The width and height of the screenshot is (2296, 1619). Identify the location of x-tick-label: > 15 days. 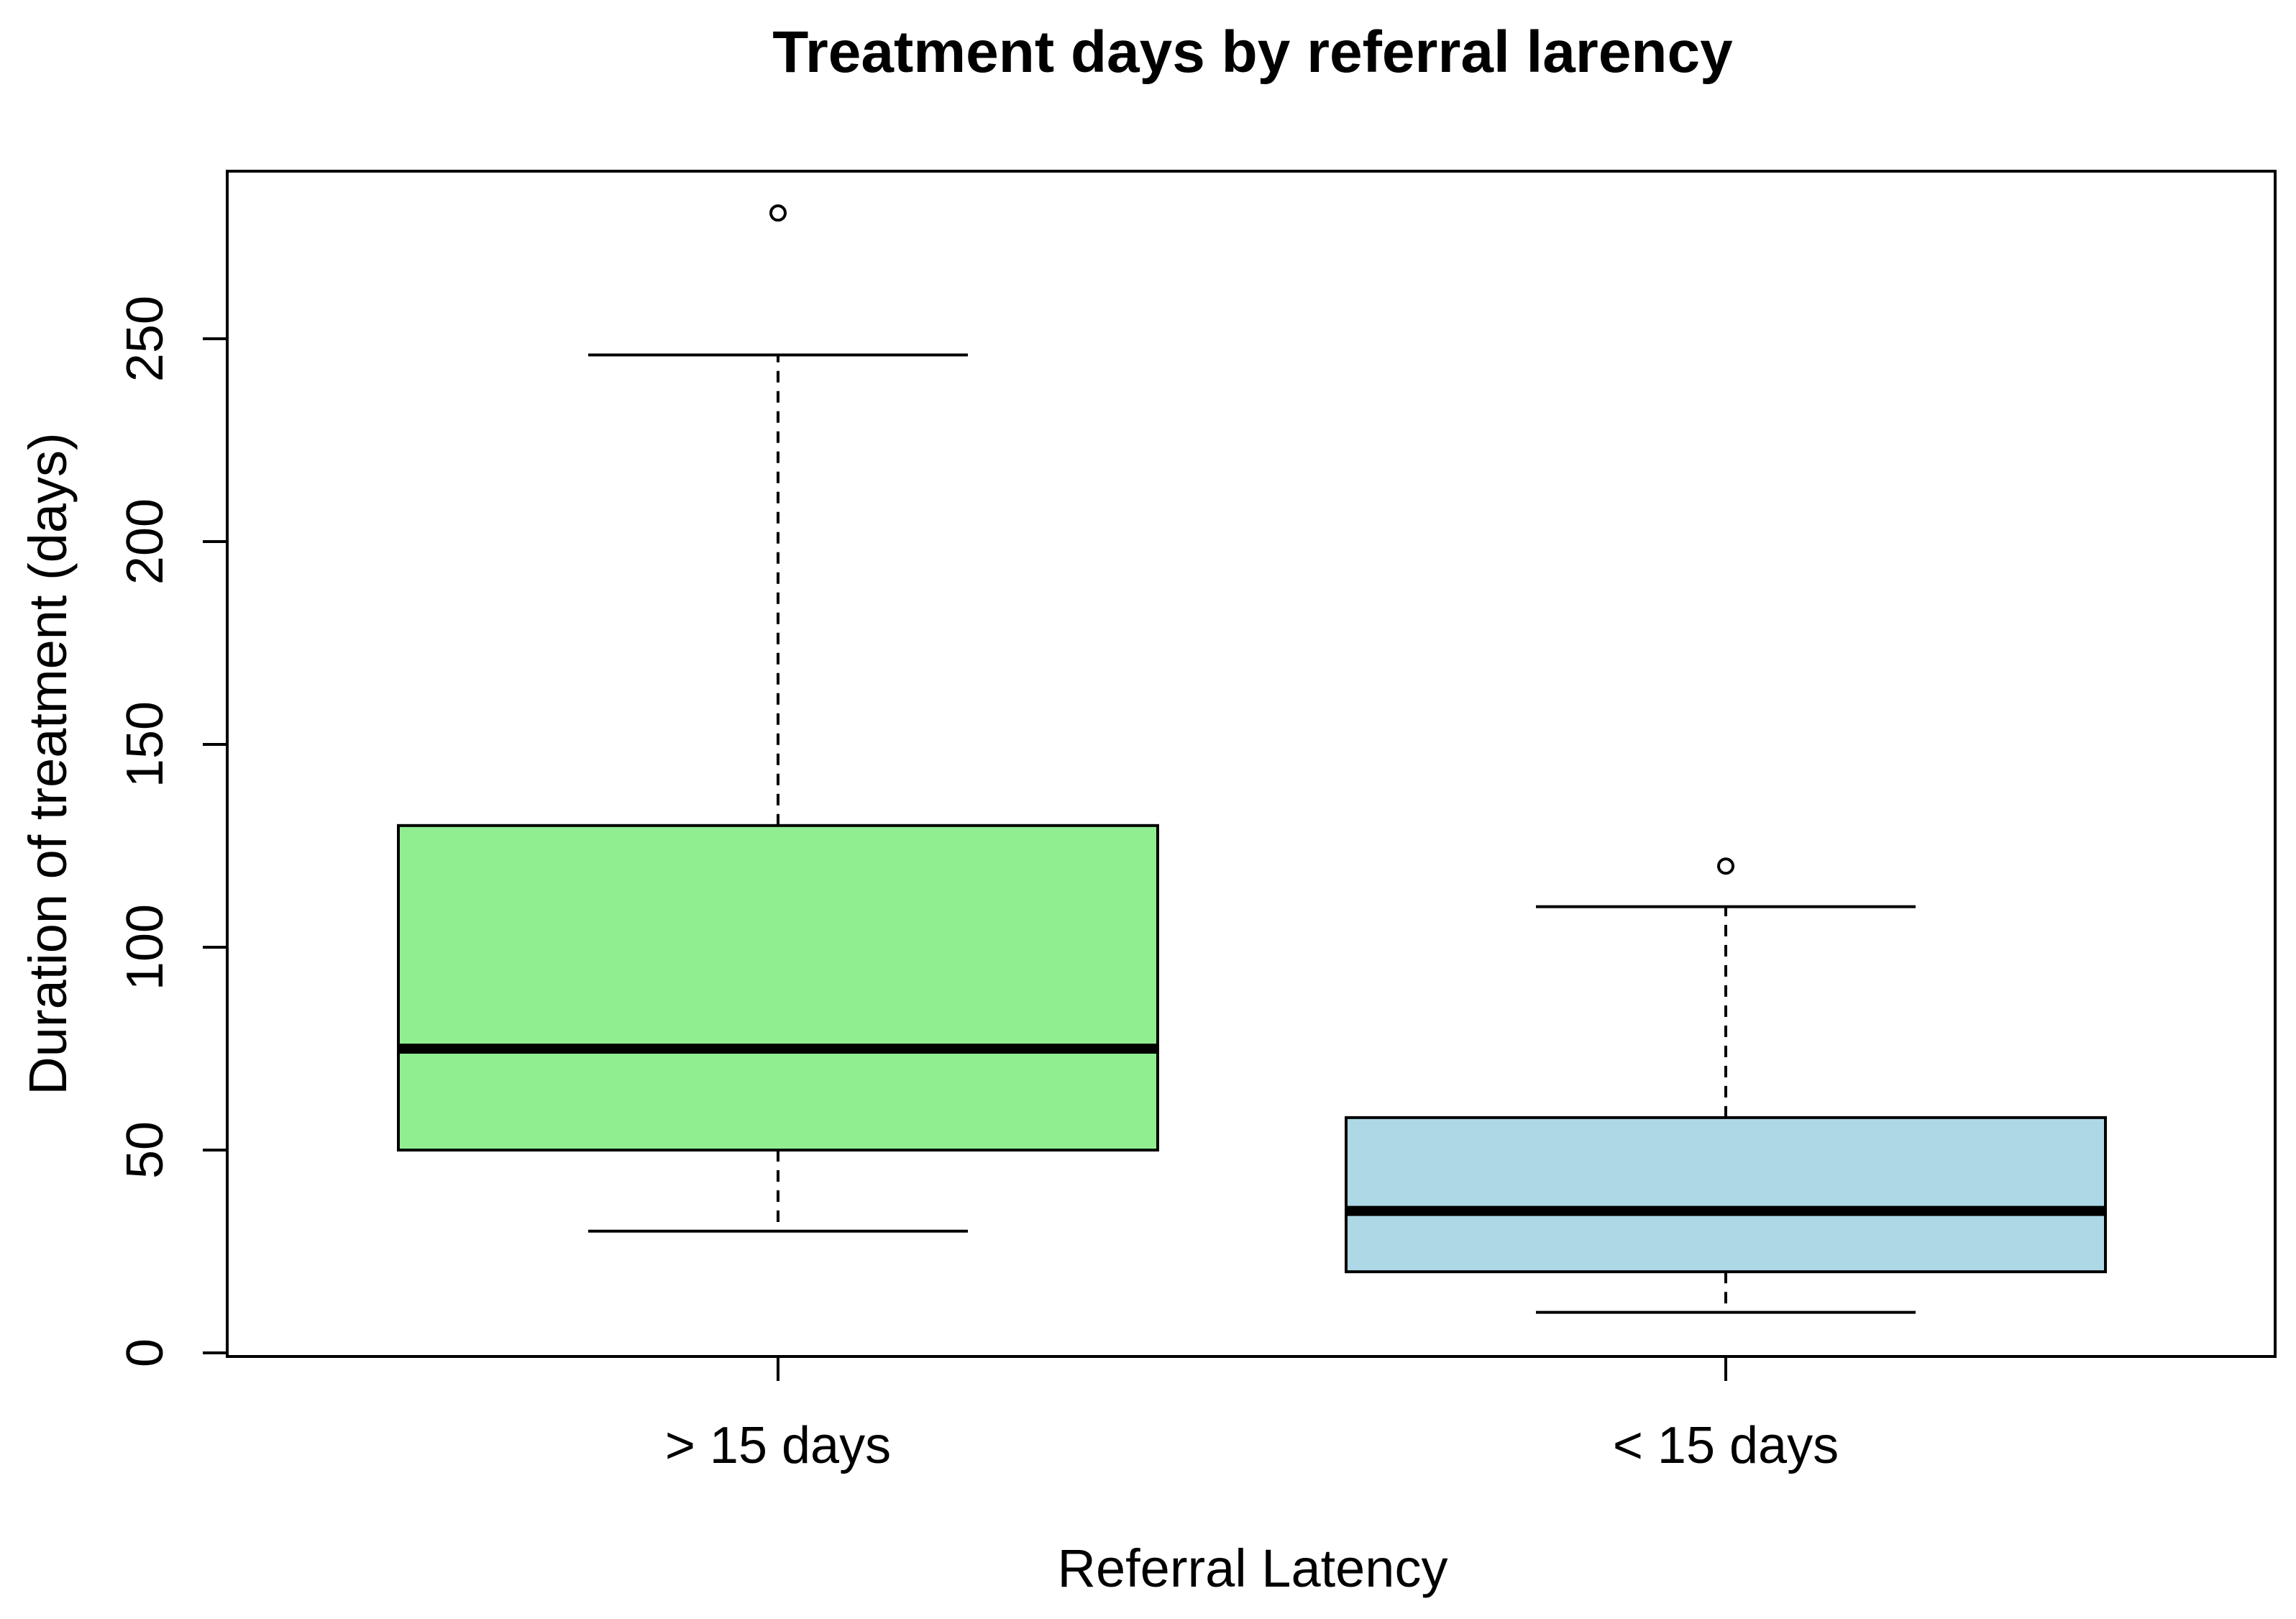
(778, 1445).